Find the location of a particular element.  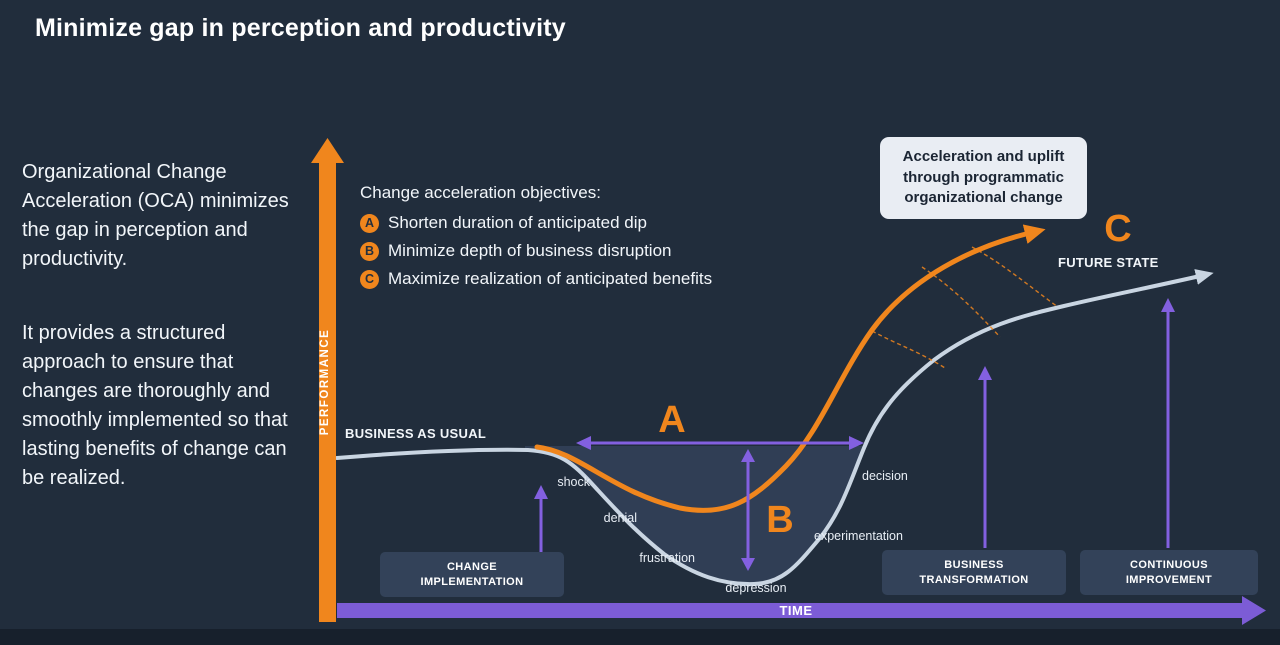

phase-box-business-transformation: BUSINESS TRANSFORMATION is located at coordinates (974, 572).